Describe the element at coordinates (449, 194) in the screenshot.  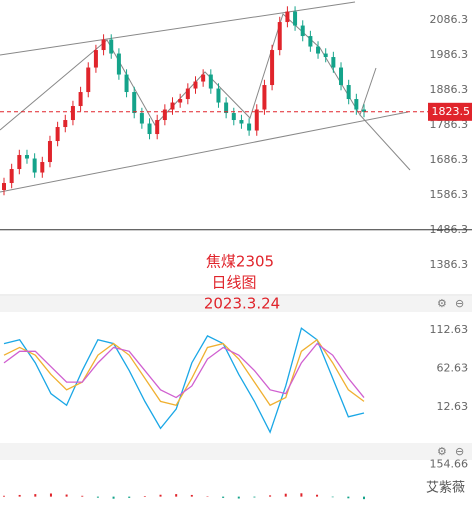
I see `y-tick-label: 1586.3` at that location.